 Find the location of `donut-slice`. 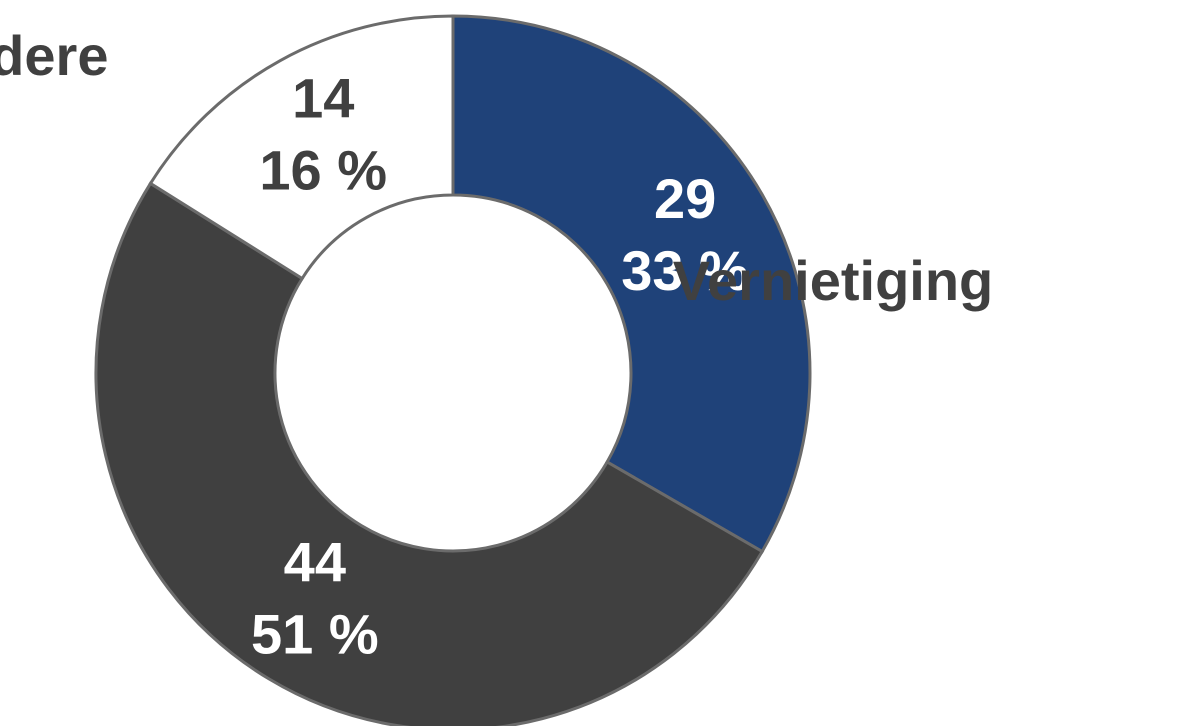

donut-slice is located at coordinates (301, 147).